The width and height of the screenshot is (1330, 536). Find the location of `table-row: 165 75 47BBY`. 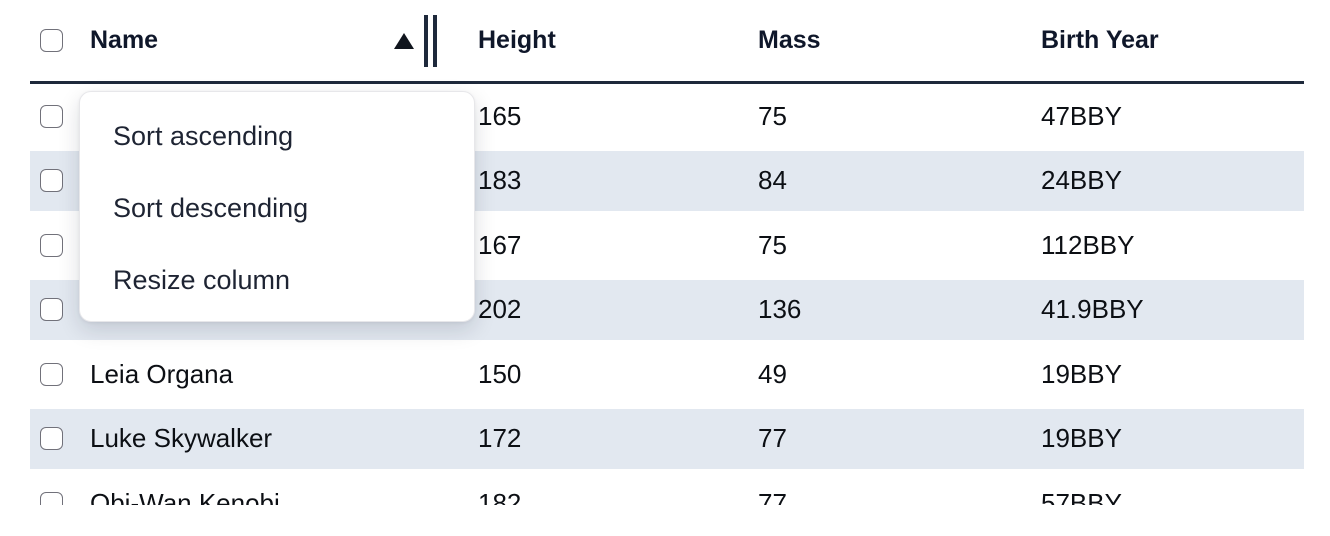

table-row: 165 75 47BBY is located at coordinates (667, 116).